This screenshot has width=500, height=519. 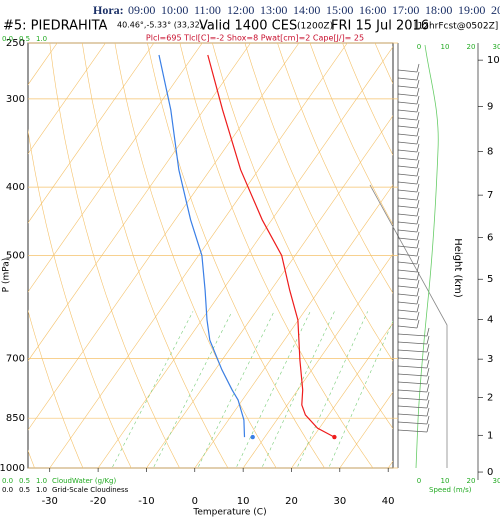 What do you see at coordinates (490, 106) in the screenshot?
I see `y2-tick-label: 9` at bounding box center [490, 106].